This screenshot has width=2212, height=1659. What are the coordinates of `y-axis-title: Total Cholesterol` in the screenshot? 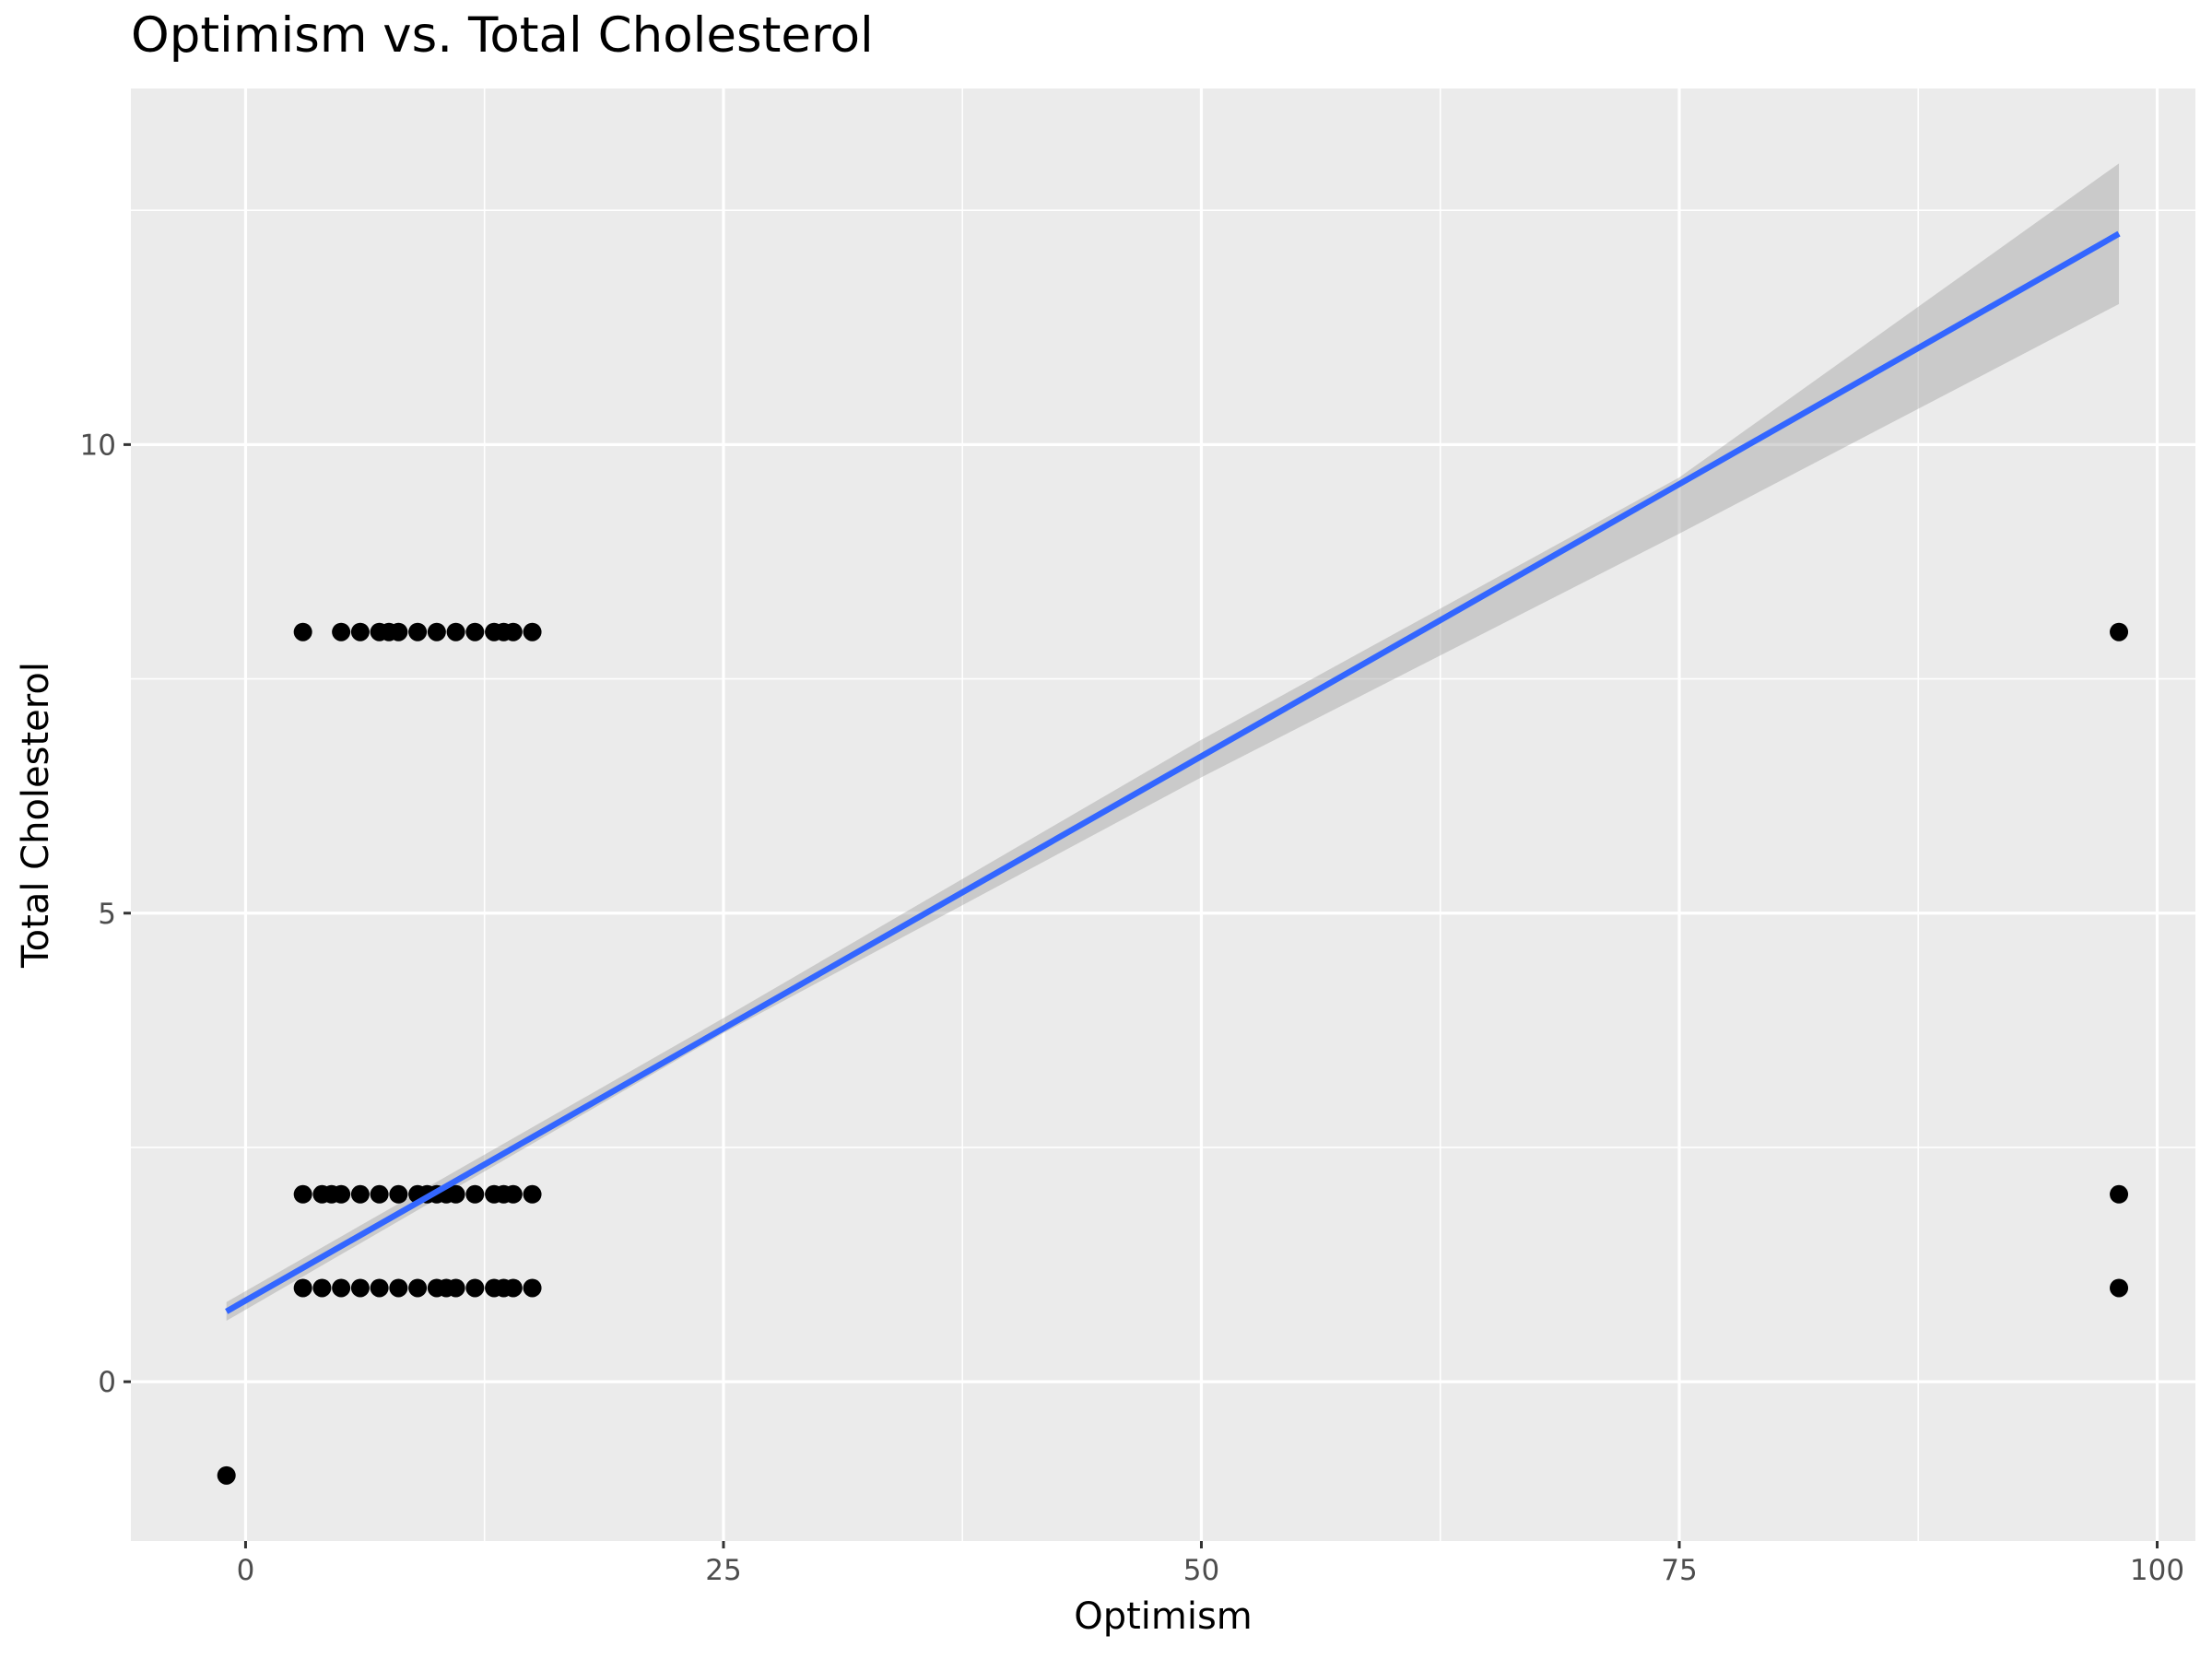 It's located at (36, 815).